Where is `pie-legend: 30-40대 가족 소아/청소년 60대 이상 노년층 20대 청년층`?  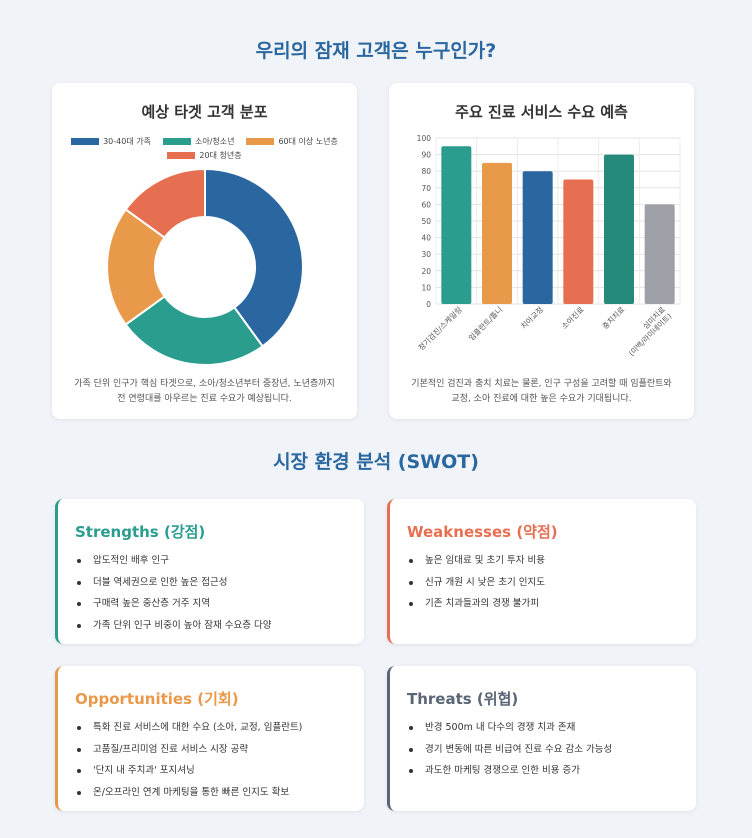
pie-legend: 30-40대 가족 소아/청소년 60대 이상 노년층 20대 청년층 is located at coordinates (204, 148).